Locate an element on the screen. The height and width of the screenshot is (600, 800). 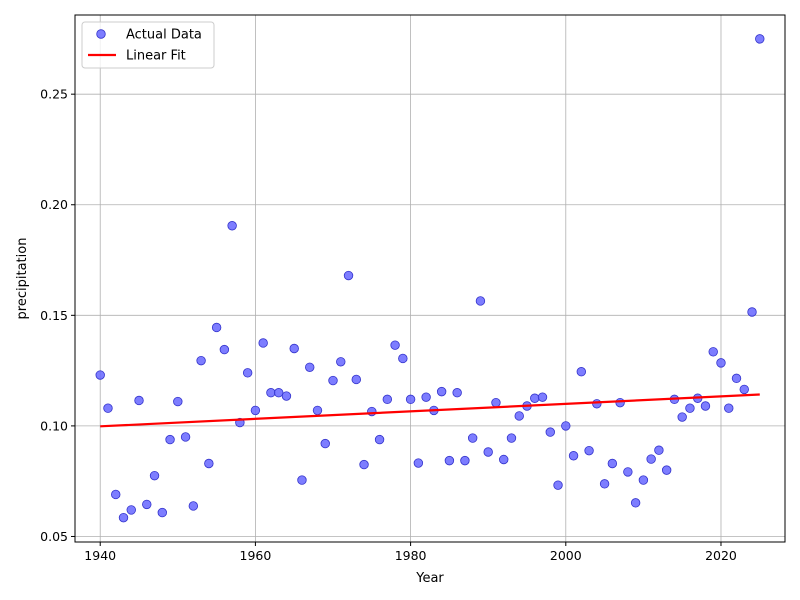
fit-line-group is located at coordinates (430, 410).